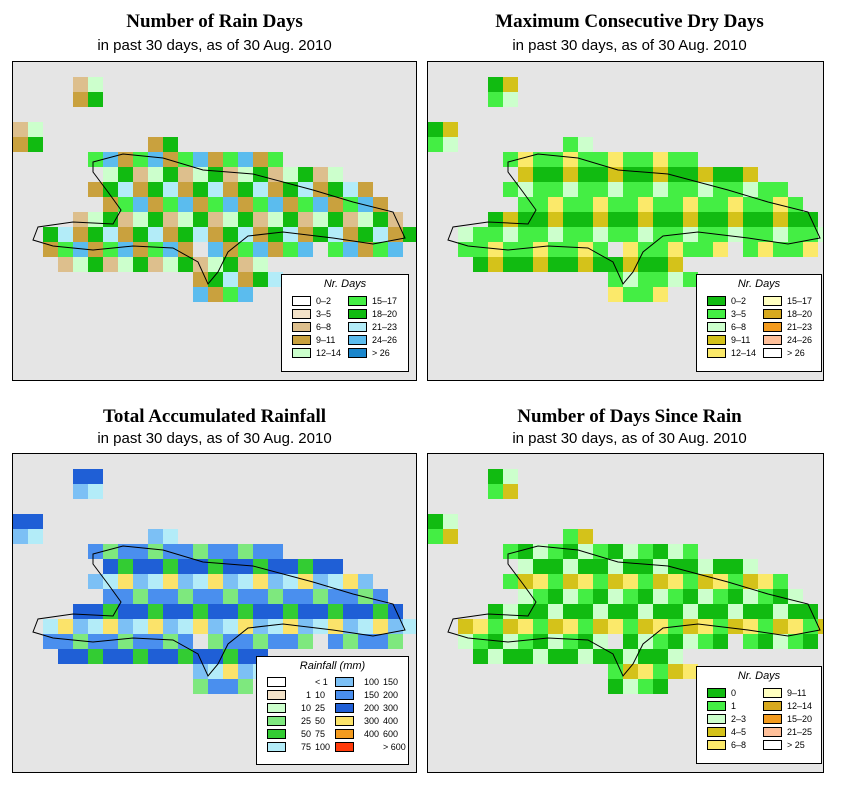 Image resolution: width=853 pixels, height=793 pixels. I want to click on legend-label: 24–26, so click(800, 340).